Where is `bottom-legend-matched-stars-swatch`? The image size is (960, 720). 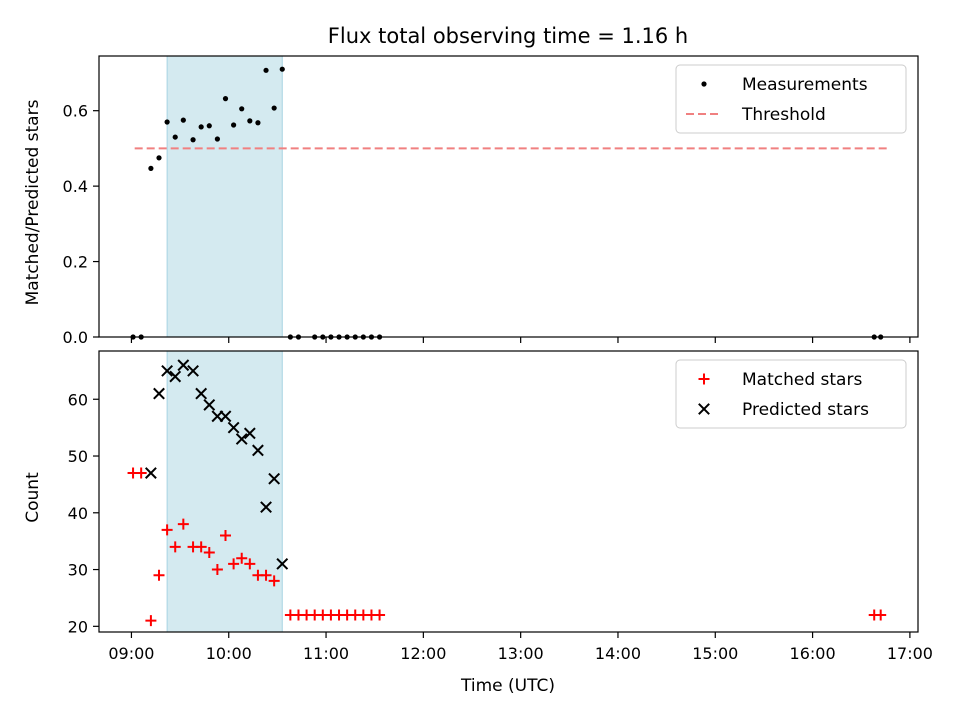
bottom-legend-matched-stars-swatch is located at coordinates (704, 379).